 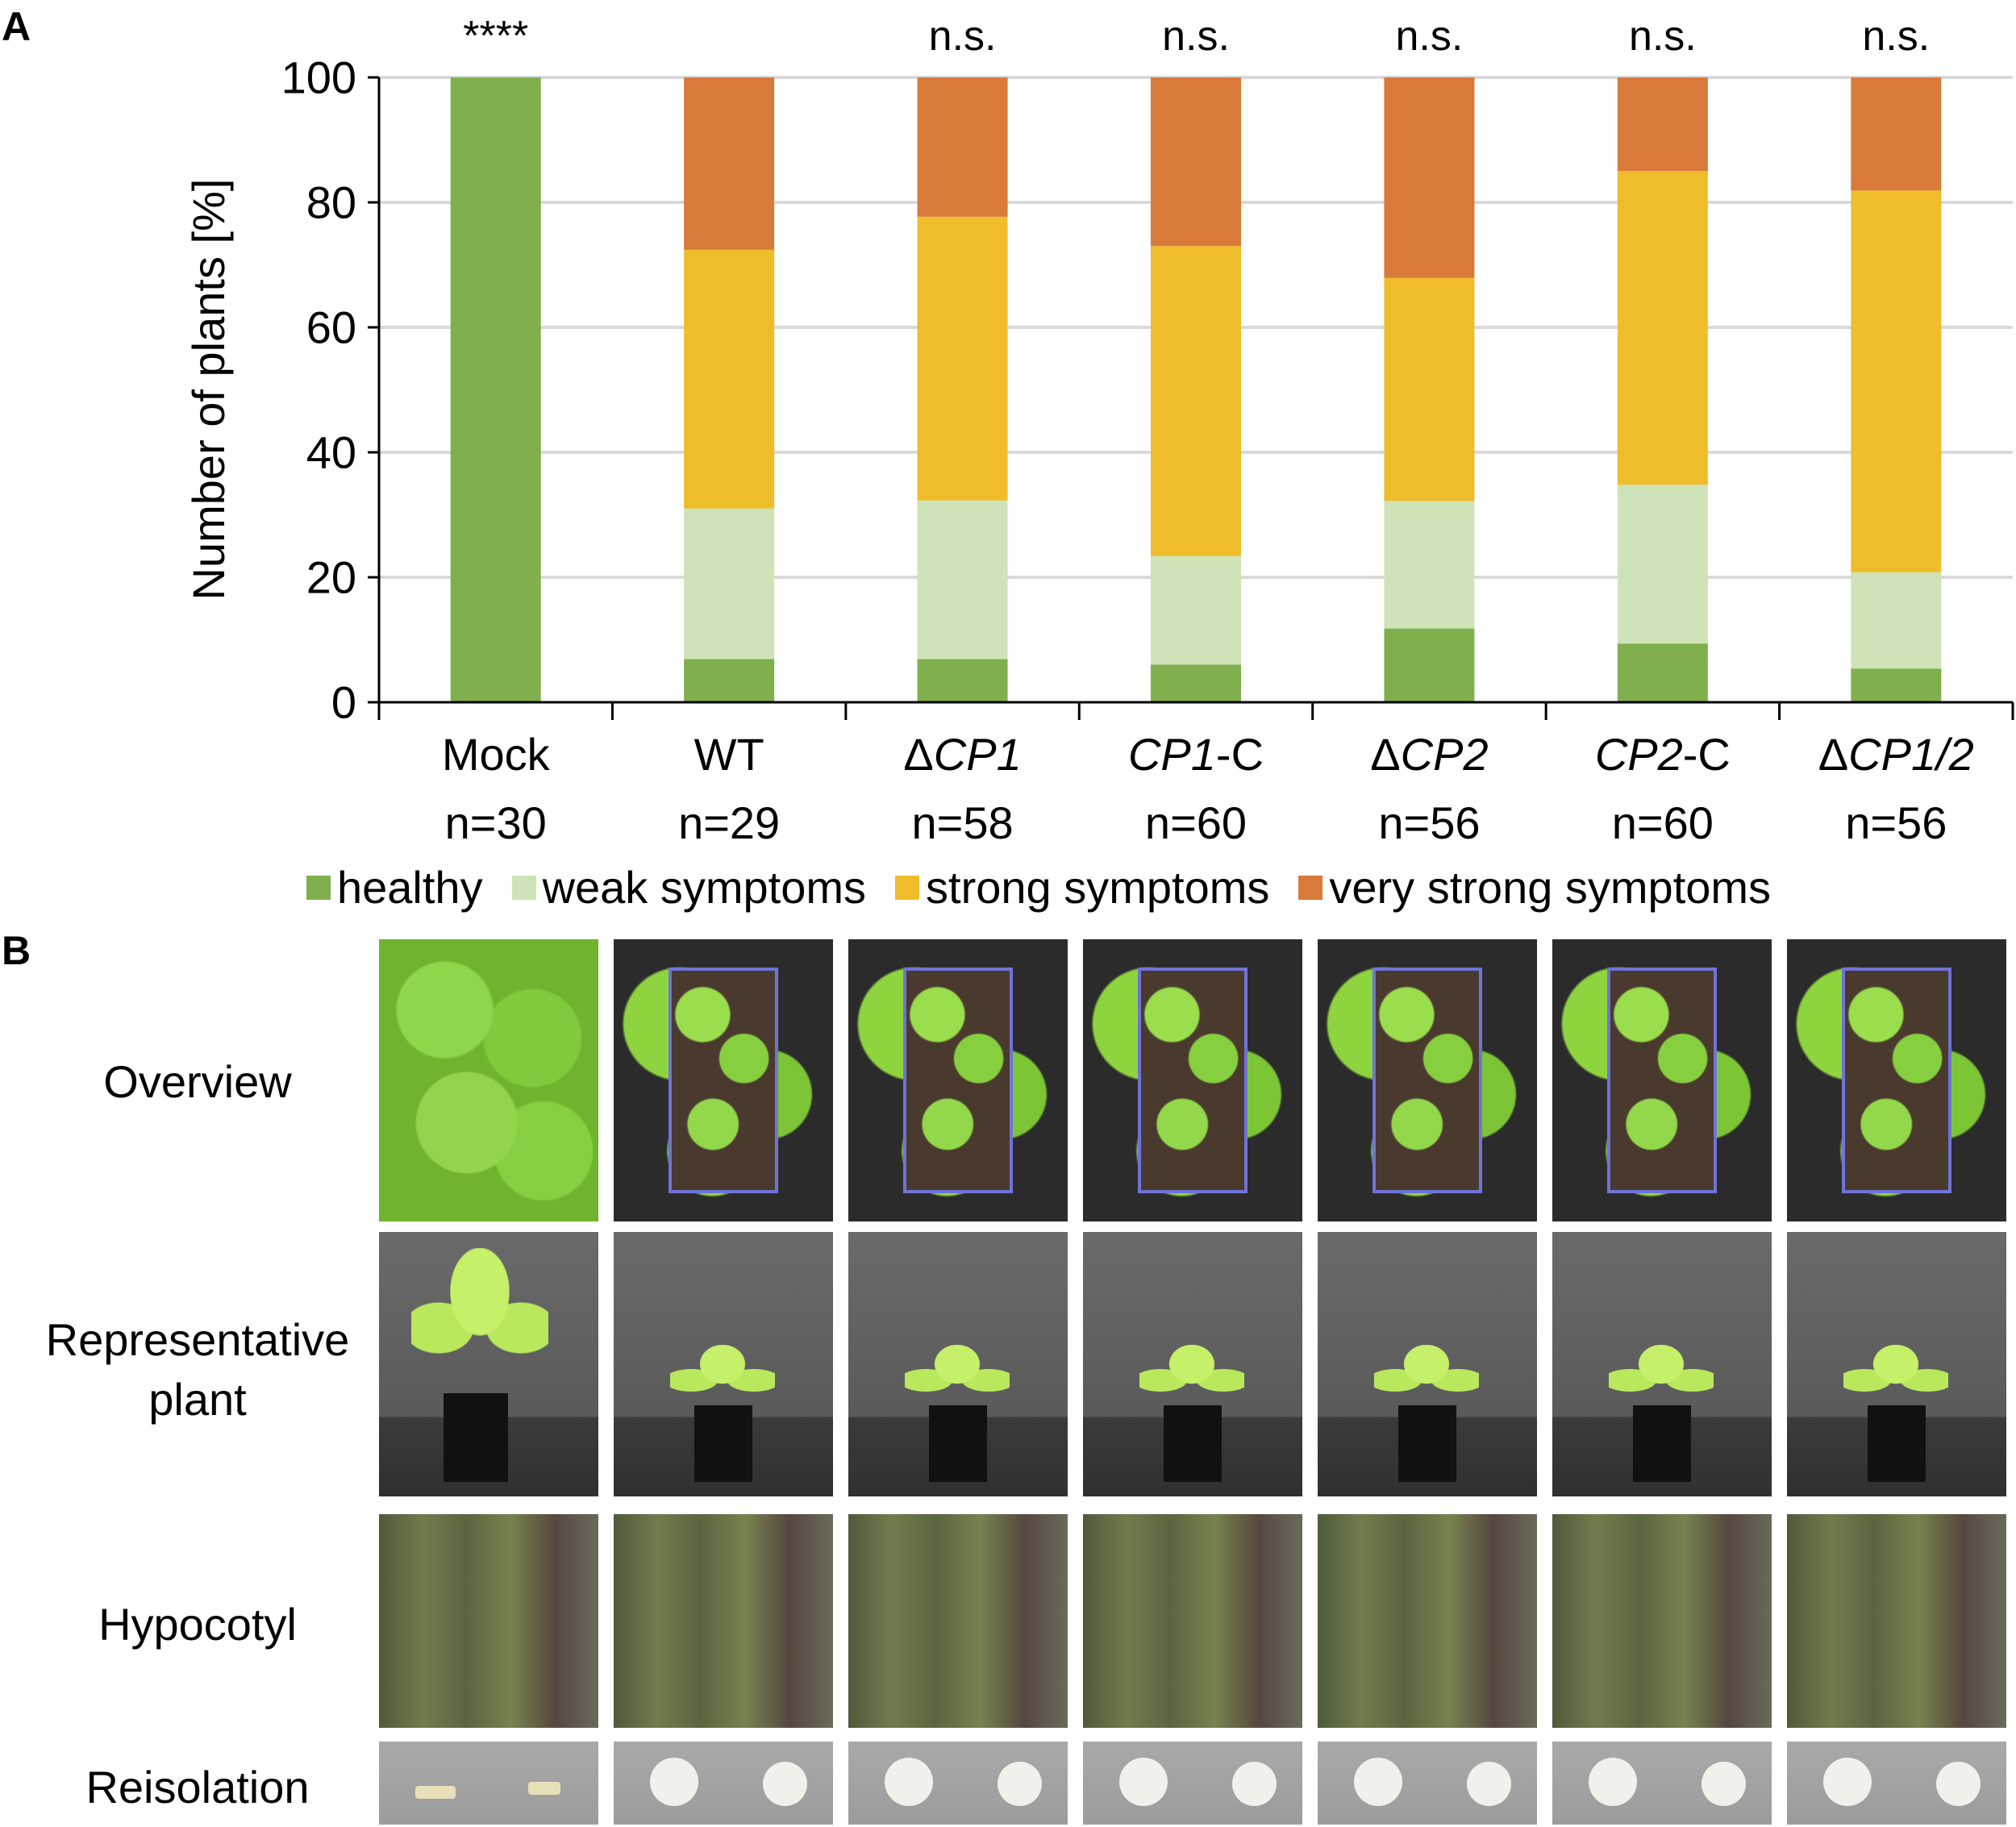 I want to click on legend-label-very-strong: very strong symptoms, so click(x=1550, y=888).